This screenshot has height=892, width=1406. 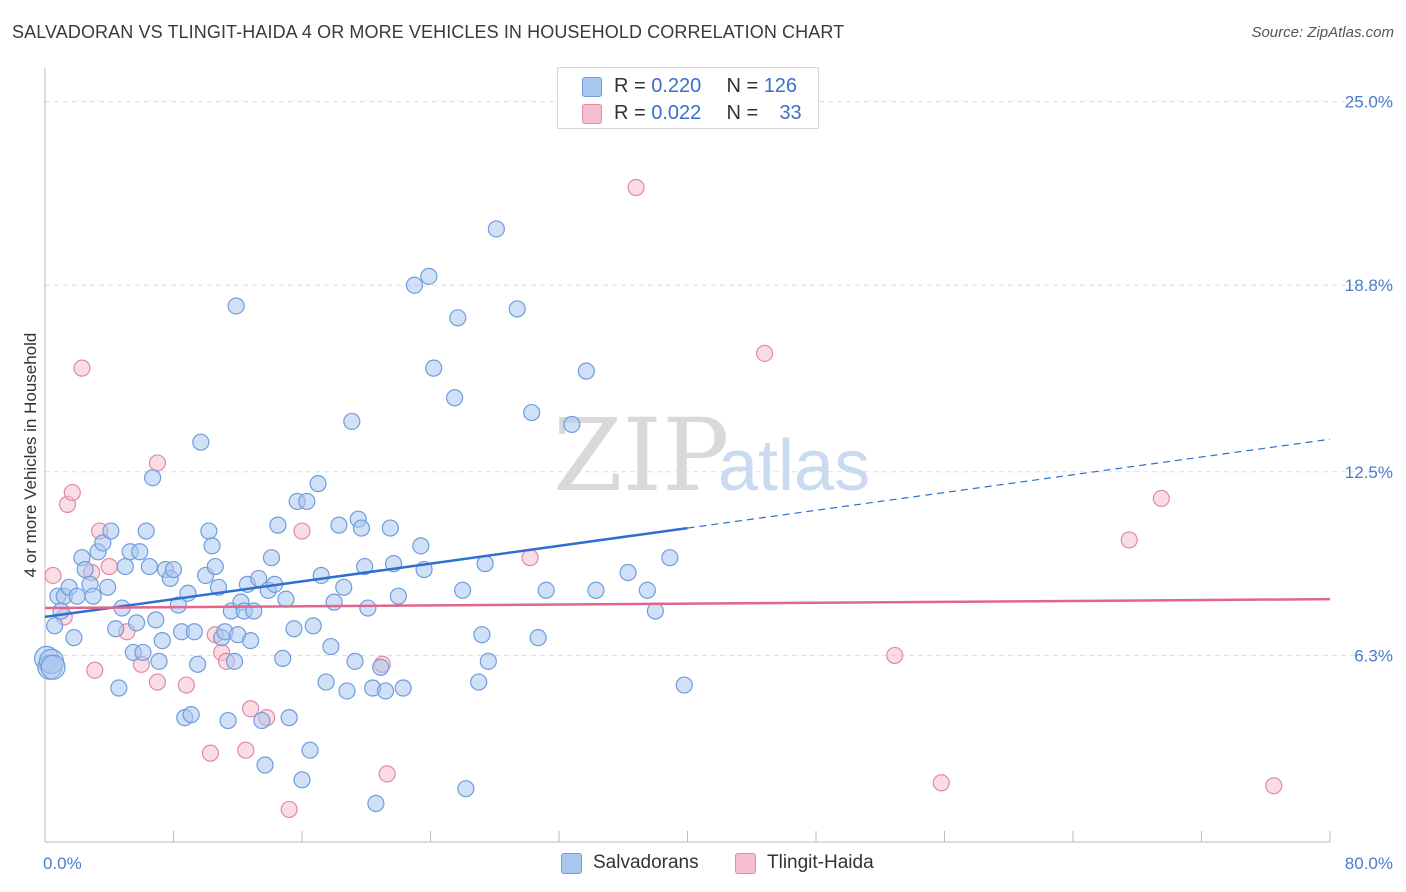 I want to click on x-tick-label: 0.0%, so click(x=62, y=863).